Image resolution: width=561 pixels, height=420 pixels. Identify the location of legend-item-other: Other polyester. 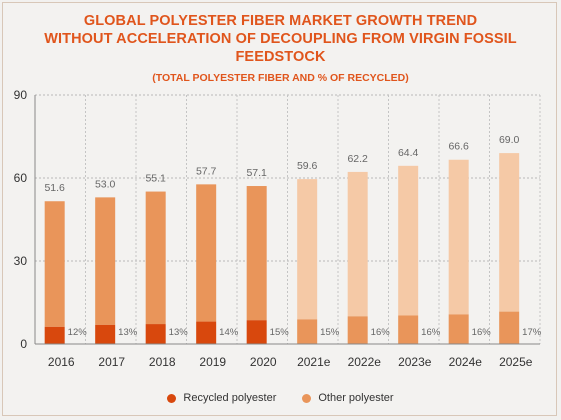
(348, 398).